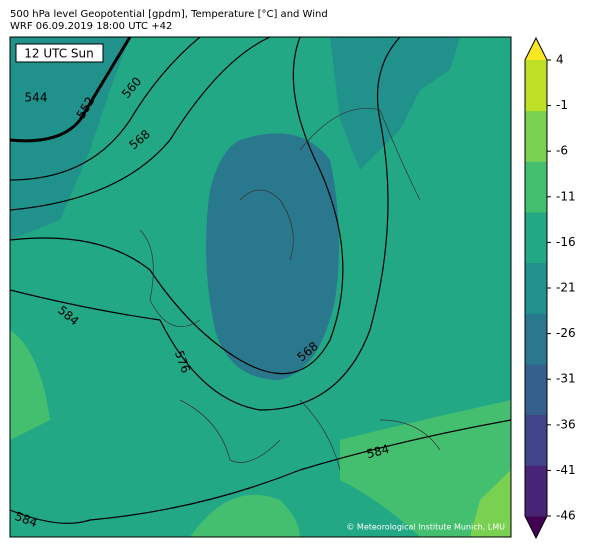 The width and height of the screenshot is (599, 548). What do you see at coordinates (566, 242) in the screenshot?
I see `colorbar-tick-label: -16` at bounding box center [566, 242].